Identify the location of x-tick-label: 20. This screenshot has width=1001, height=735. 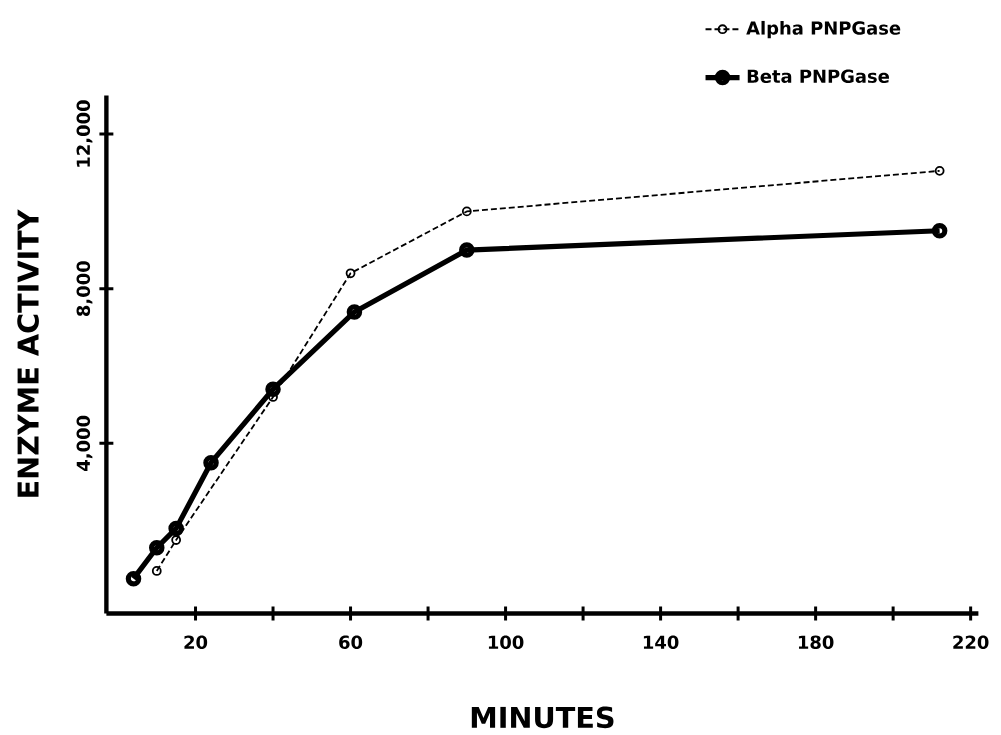
(196, 642).